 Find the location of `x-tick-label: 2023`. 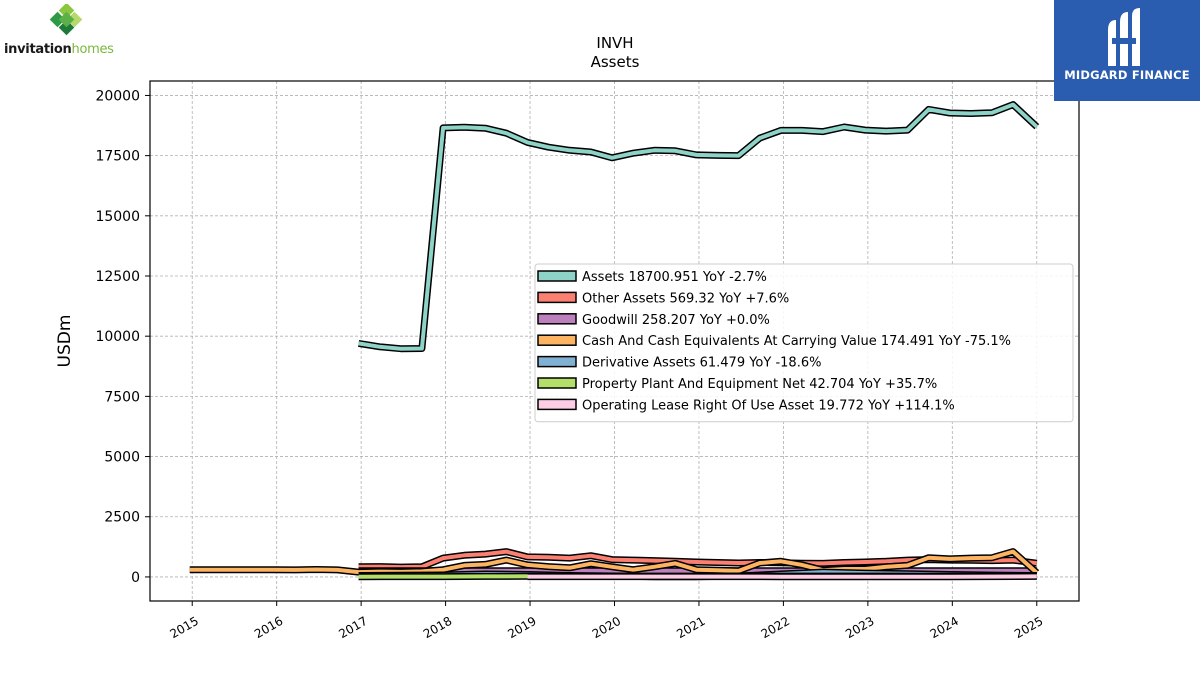

x-tick-label: 2023 is located at coordinates (859, 627).